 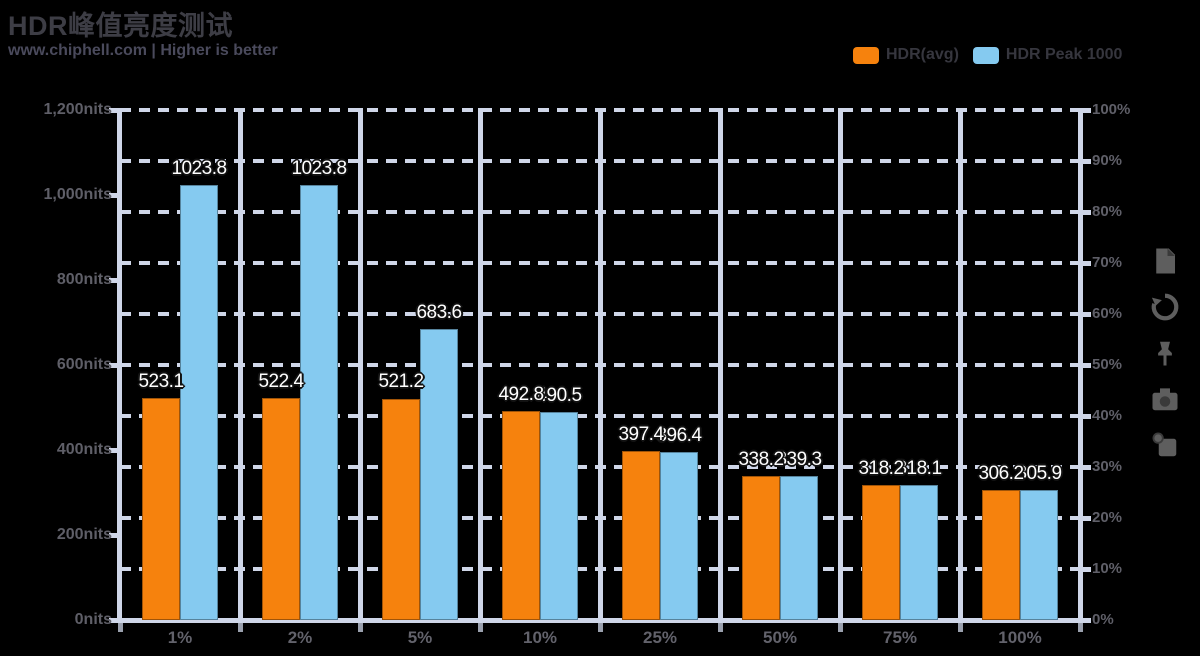 I want to click on bar-blue-100%, so click(x=1039, y=555).